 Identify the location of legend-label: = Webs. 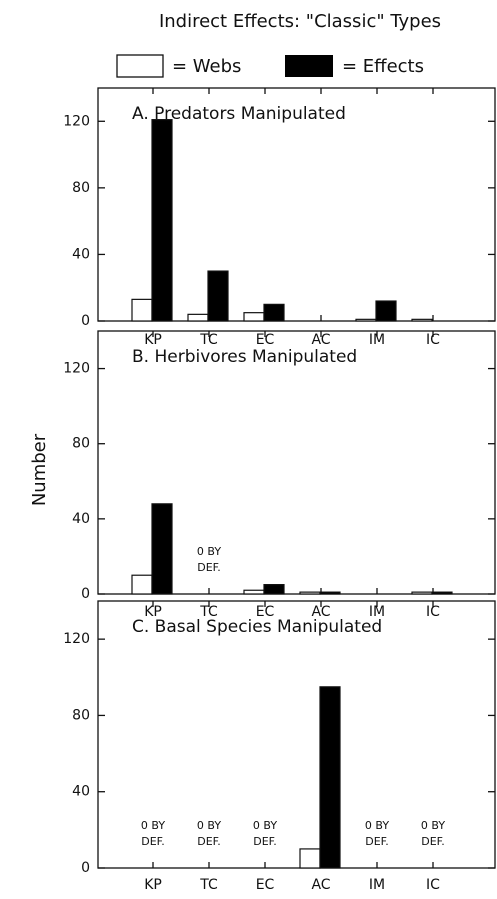
(206, 66).